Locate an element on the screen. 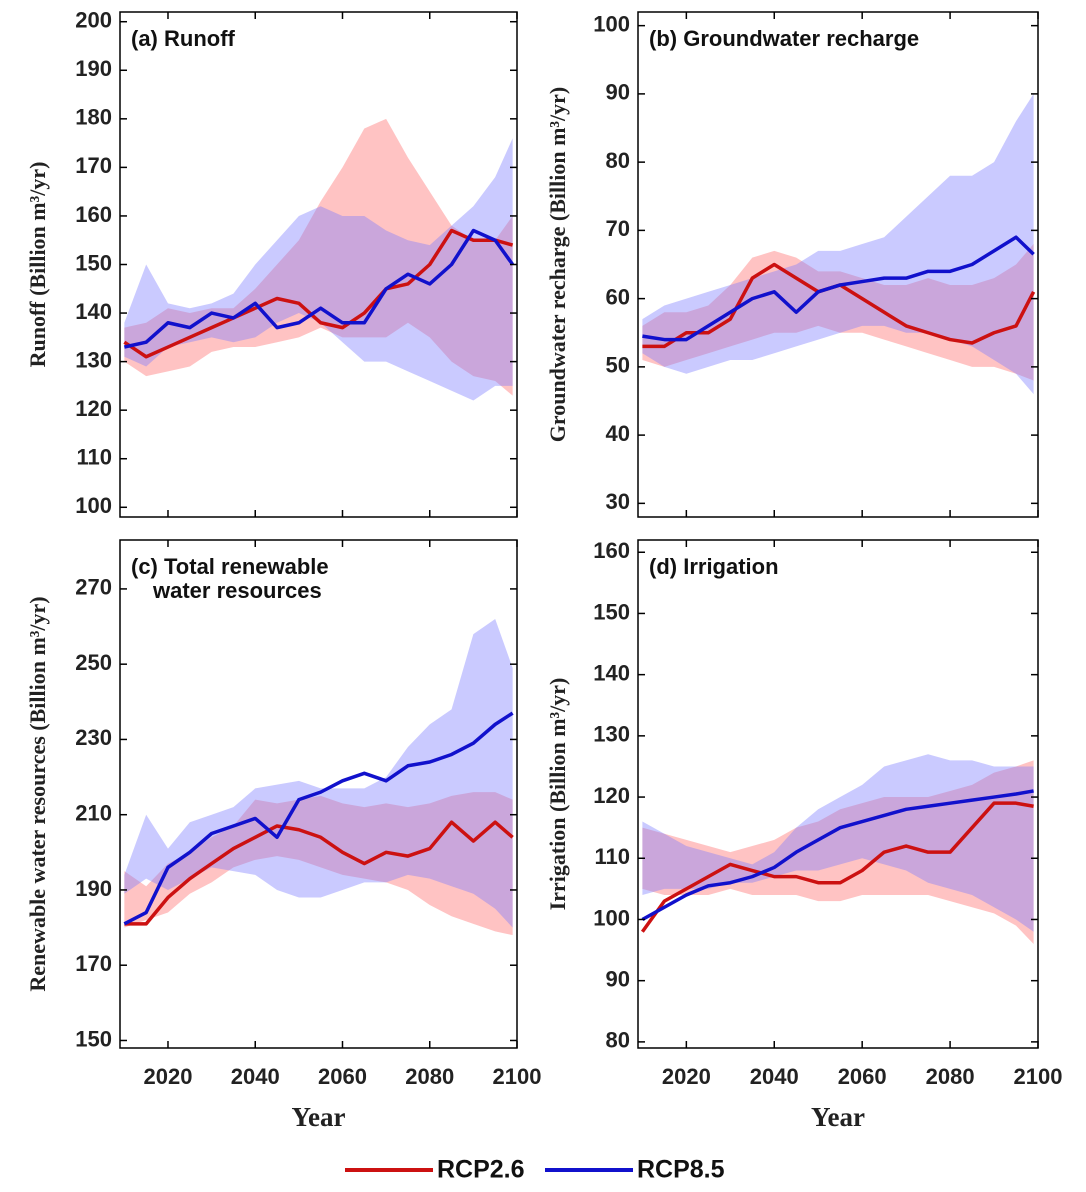 The height and width of the screenshot is (1192, 1086). y-tick-label: 70 is located at coordinates (618, 228).